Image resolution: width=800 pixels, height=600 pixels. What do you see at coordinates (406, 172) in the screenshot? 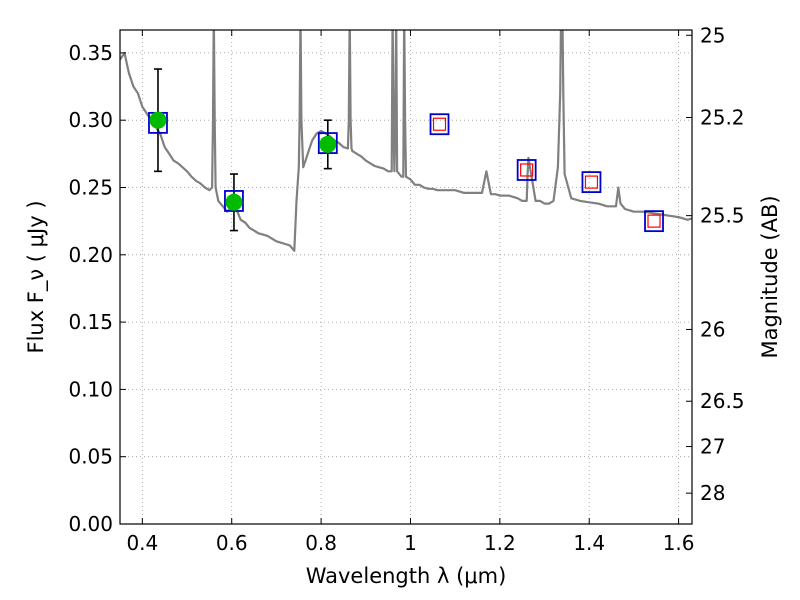
I see `markers` at bounding box center [406, 172].